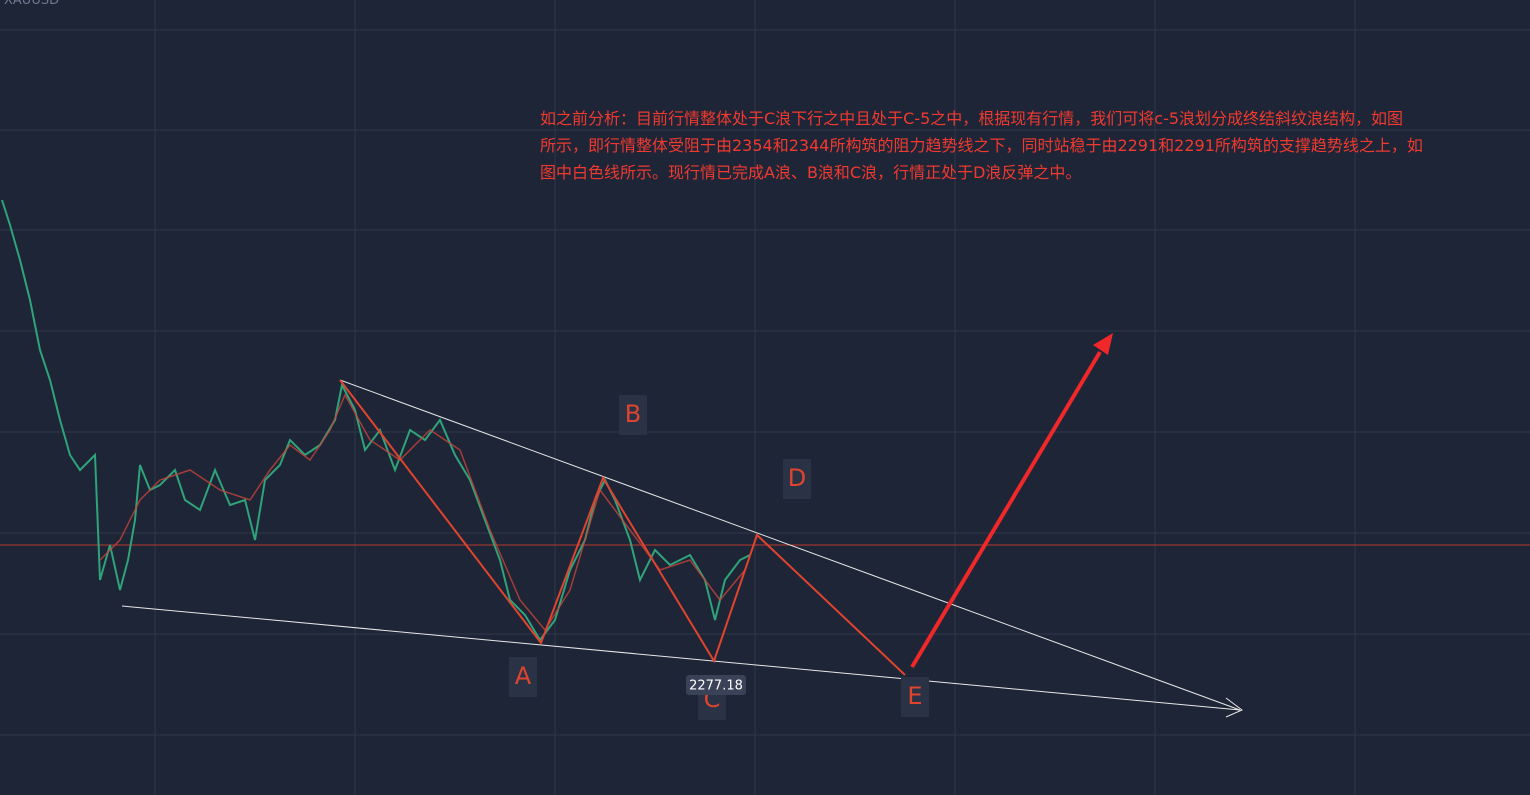 This screenshot has width=1530, height=795. I want to click on price-label: 2277.18, so click(716, 686).